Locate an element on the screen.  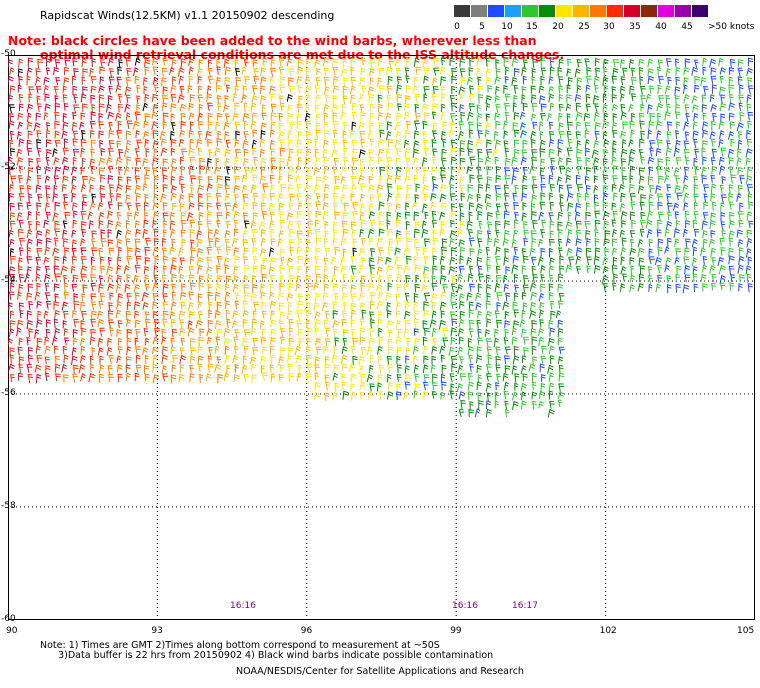
legend-label: 15 is located at coordinates (532, 27).